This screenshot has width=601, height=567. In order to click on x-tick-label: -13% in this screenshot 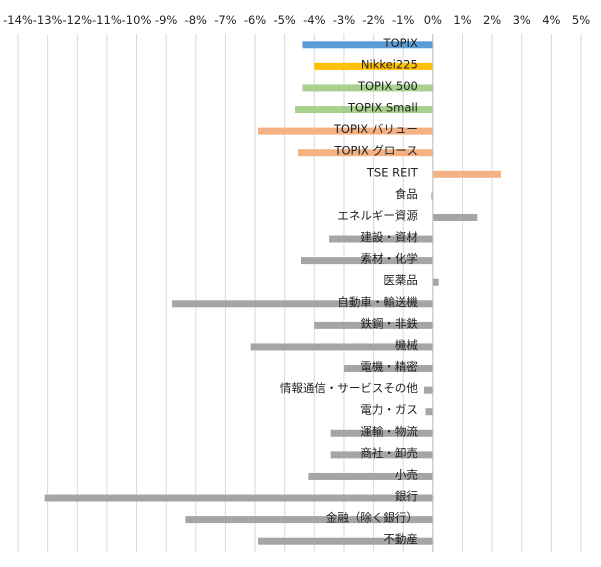, I will do `click(48, 20)`.